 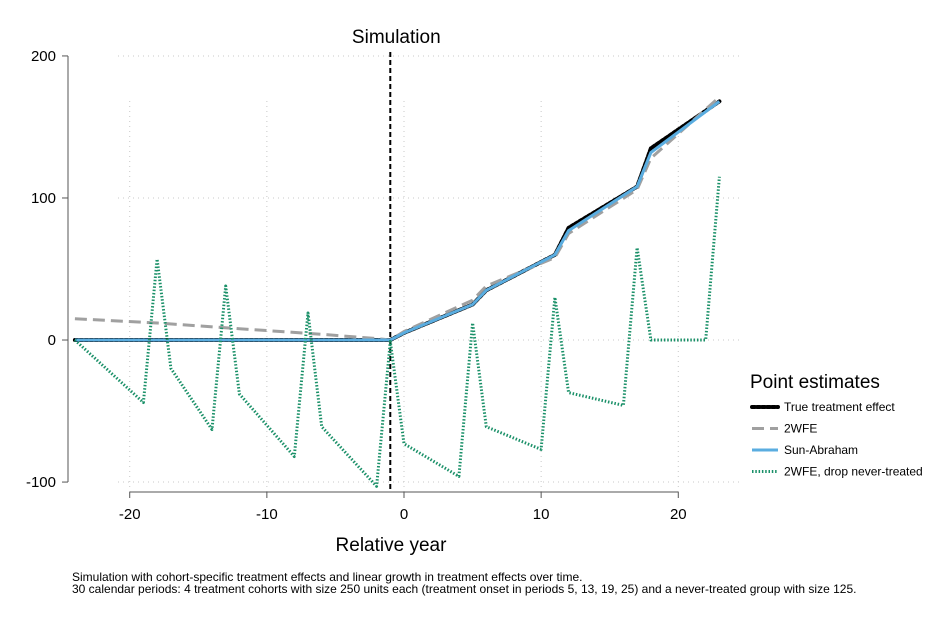 I want to click on y-tick-label: 200, so click(x=43, y=56).